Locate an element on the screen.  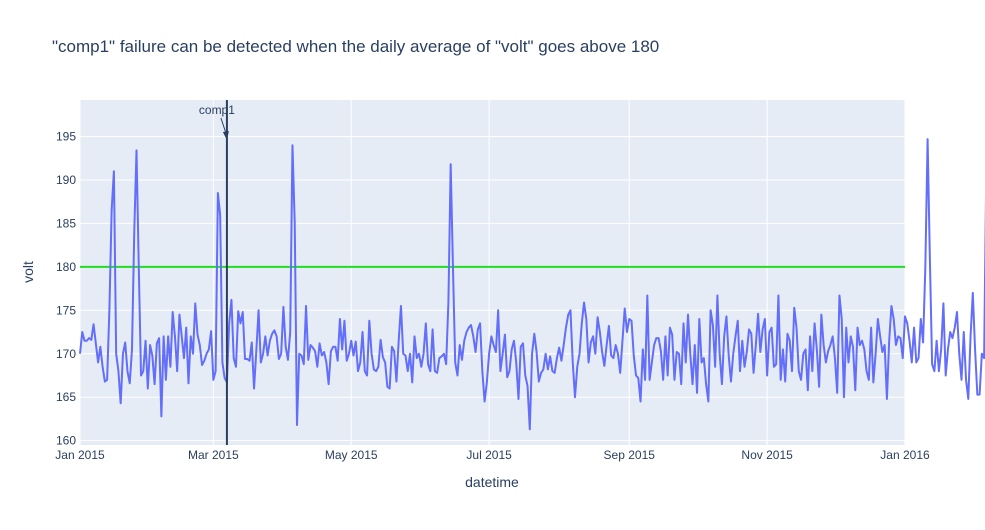
failure-marker-layer: comp1 is located at coordinates (217, 272).